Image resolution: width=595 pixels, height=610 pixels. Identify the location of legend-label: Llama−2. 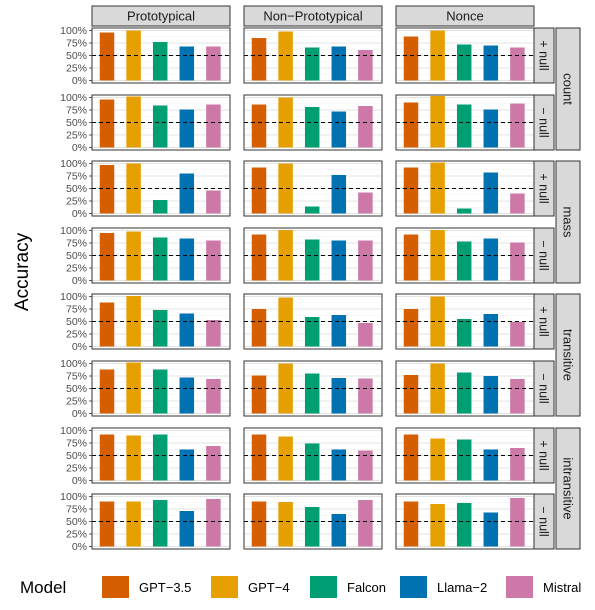
(462, 587).